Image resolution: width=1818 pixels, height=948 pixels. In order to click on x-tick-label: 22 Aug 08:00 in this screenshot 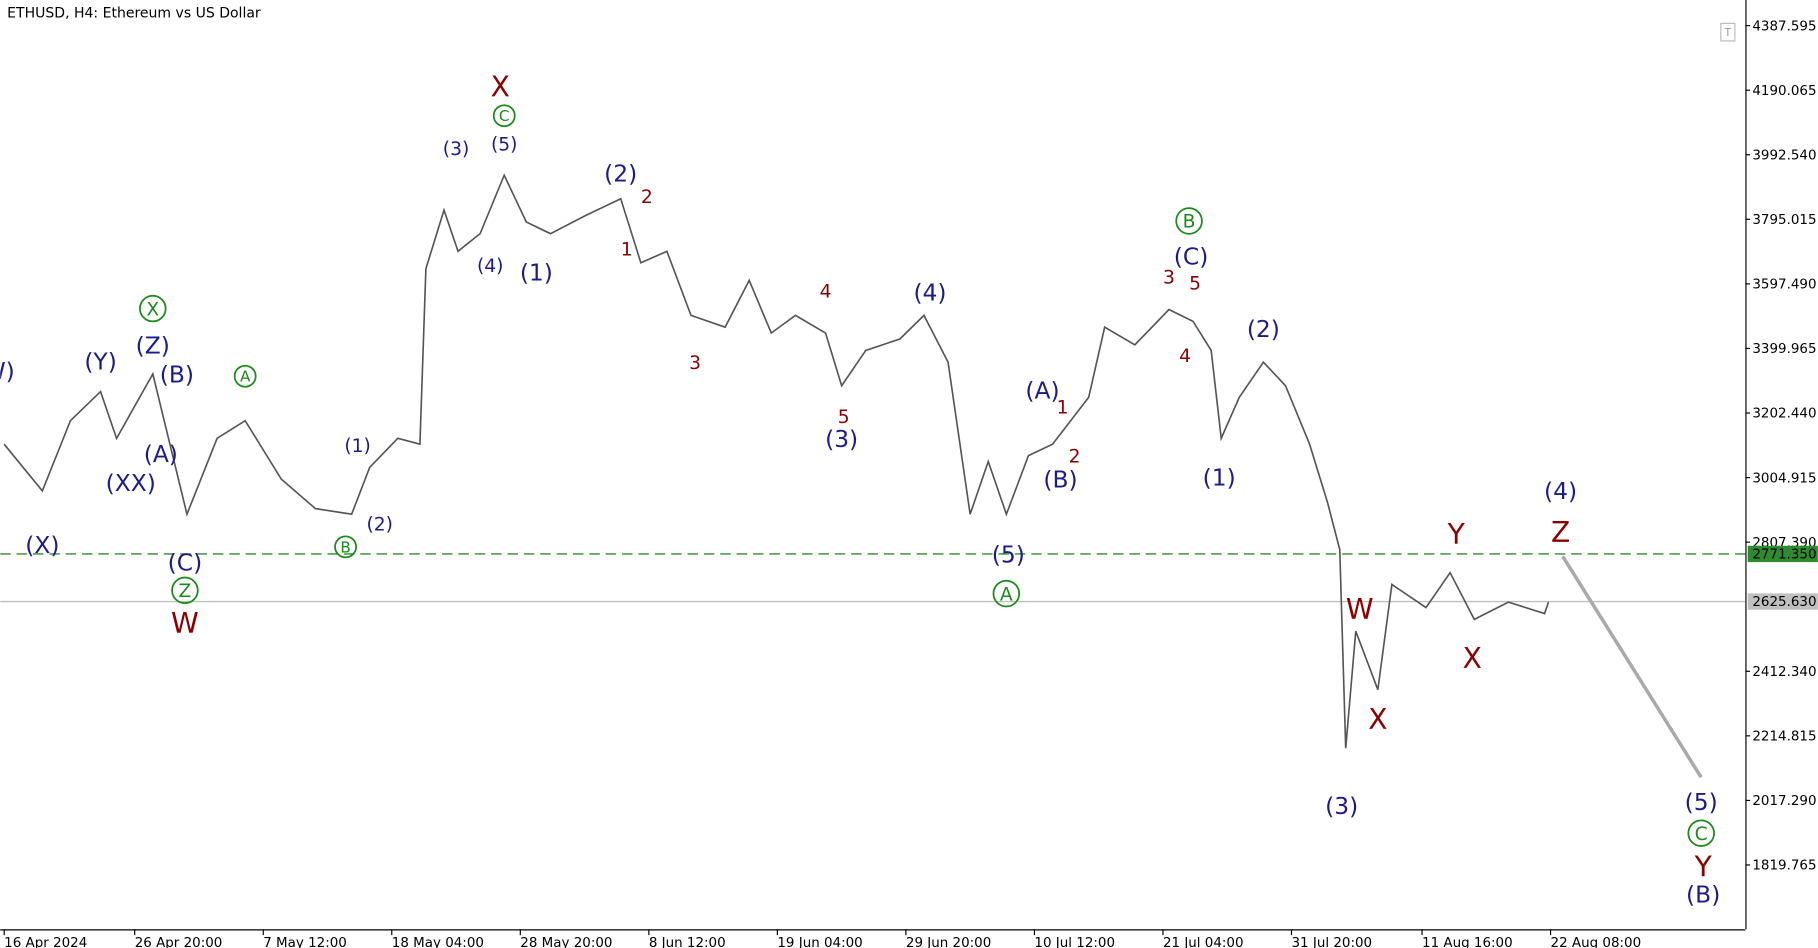, I will do `click(1596, 942)`.